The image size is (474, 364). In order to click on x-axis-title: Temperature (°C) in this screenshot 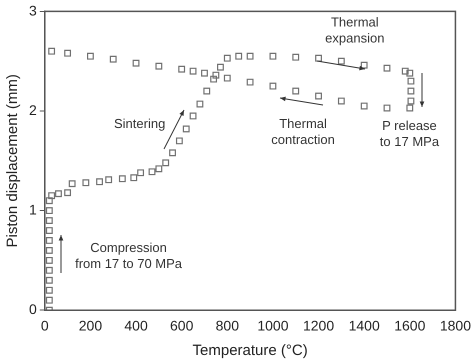, I will do `click(250, 351)`.